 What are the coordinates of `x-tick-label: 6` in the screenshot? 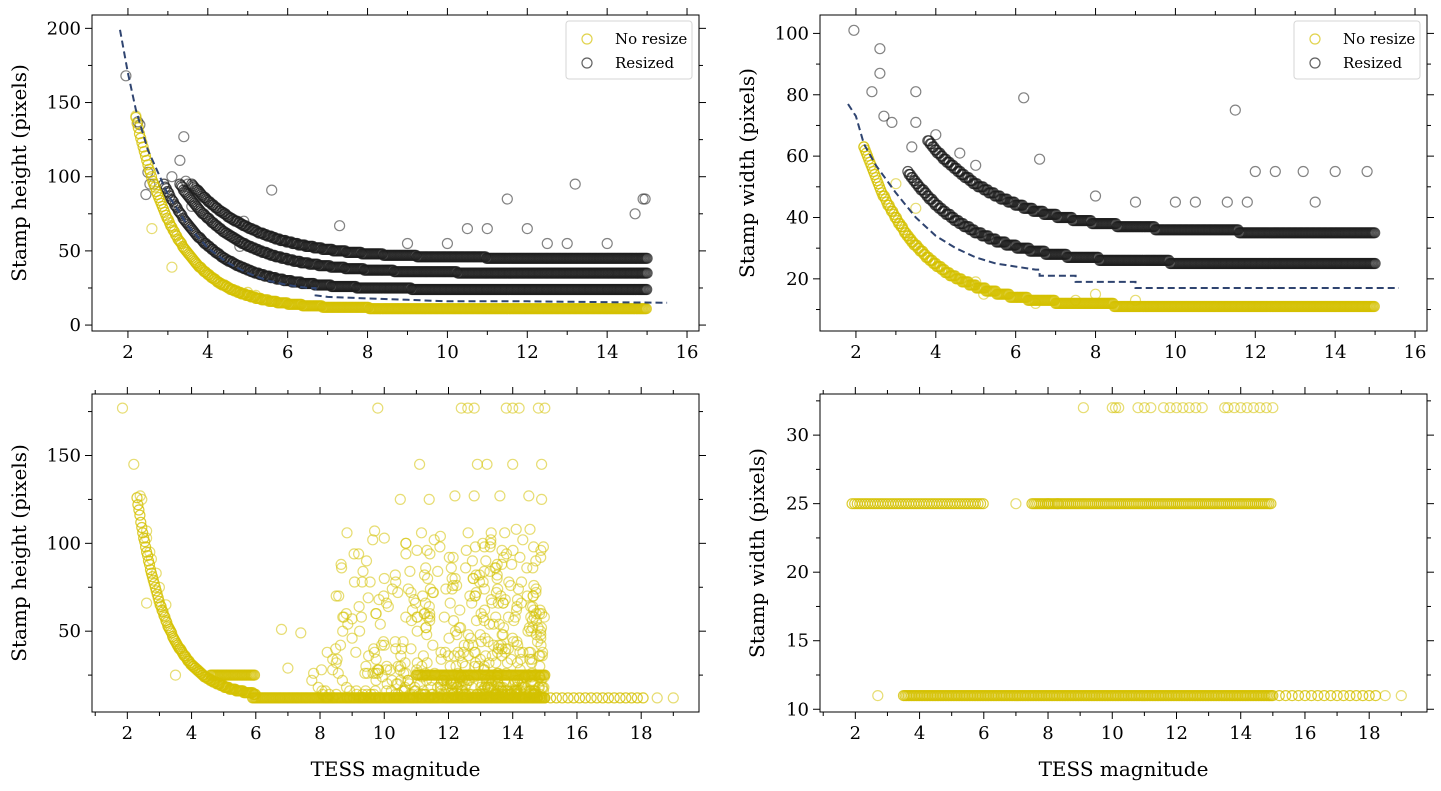 It's located at (255, 733).